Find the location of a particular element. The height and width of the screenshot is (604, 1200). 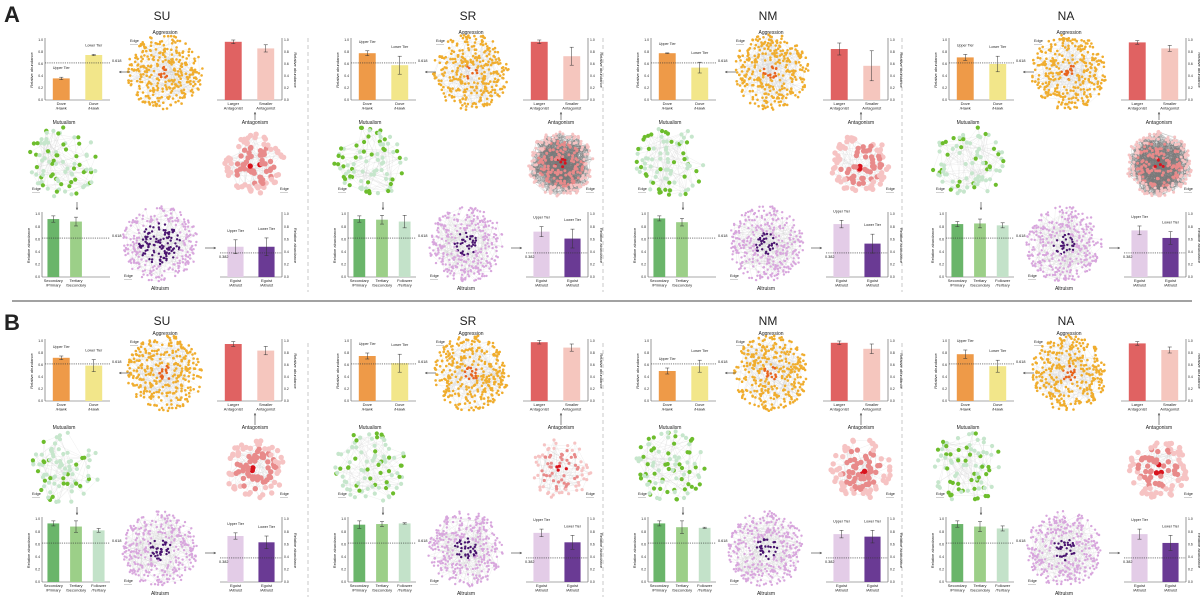

tier-label: Lower Tier is located at coordinates (267, 527).